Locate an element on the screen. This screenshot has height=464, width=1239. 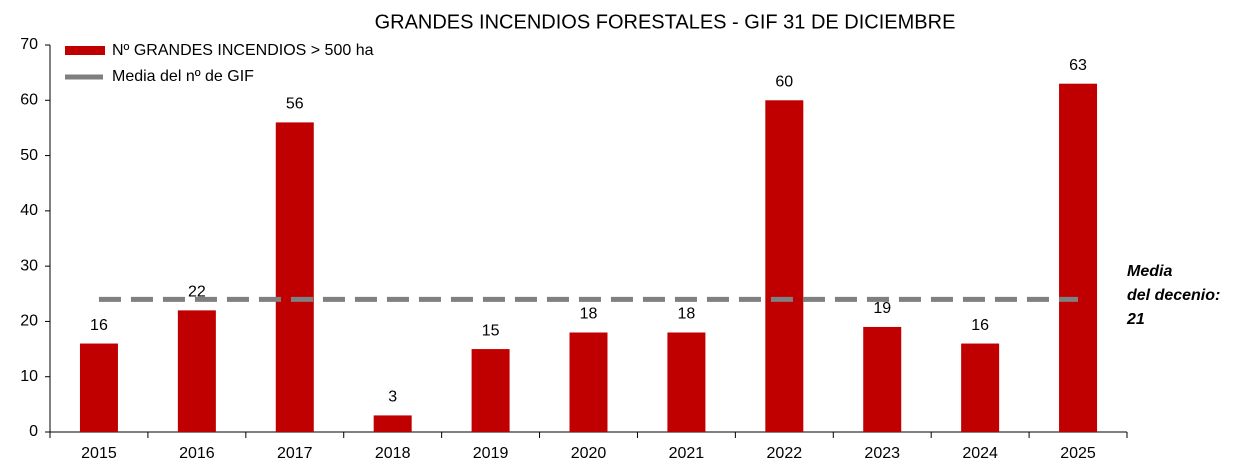
x-tick-label: 2018 is located at coordinates (393, 453).